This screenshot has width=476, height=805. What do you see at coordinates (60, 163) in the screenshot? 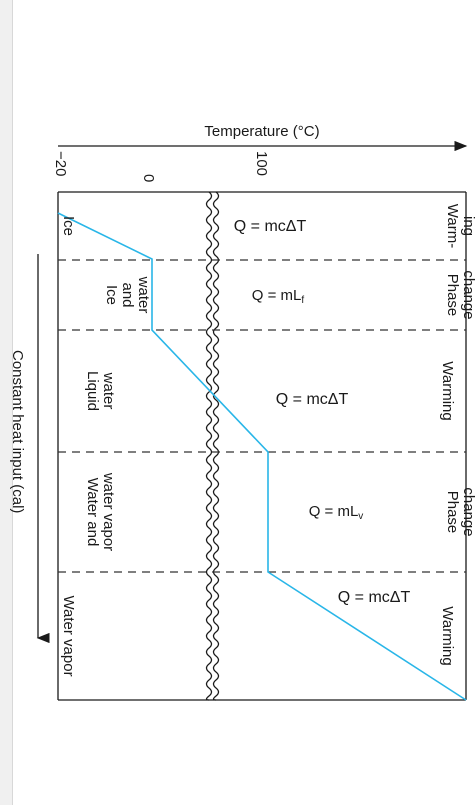
I see `tick-label-minus20: −20` at bounding box center [60, 163].